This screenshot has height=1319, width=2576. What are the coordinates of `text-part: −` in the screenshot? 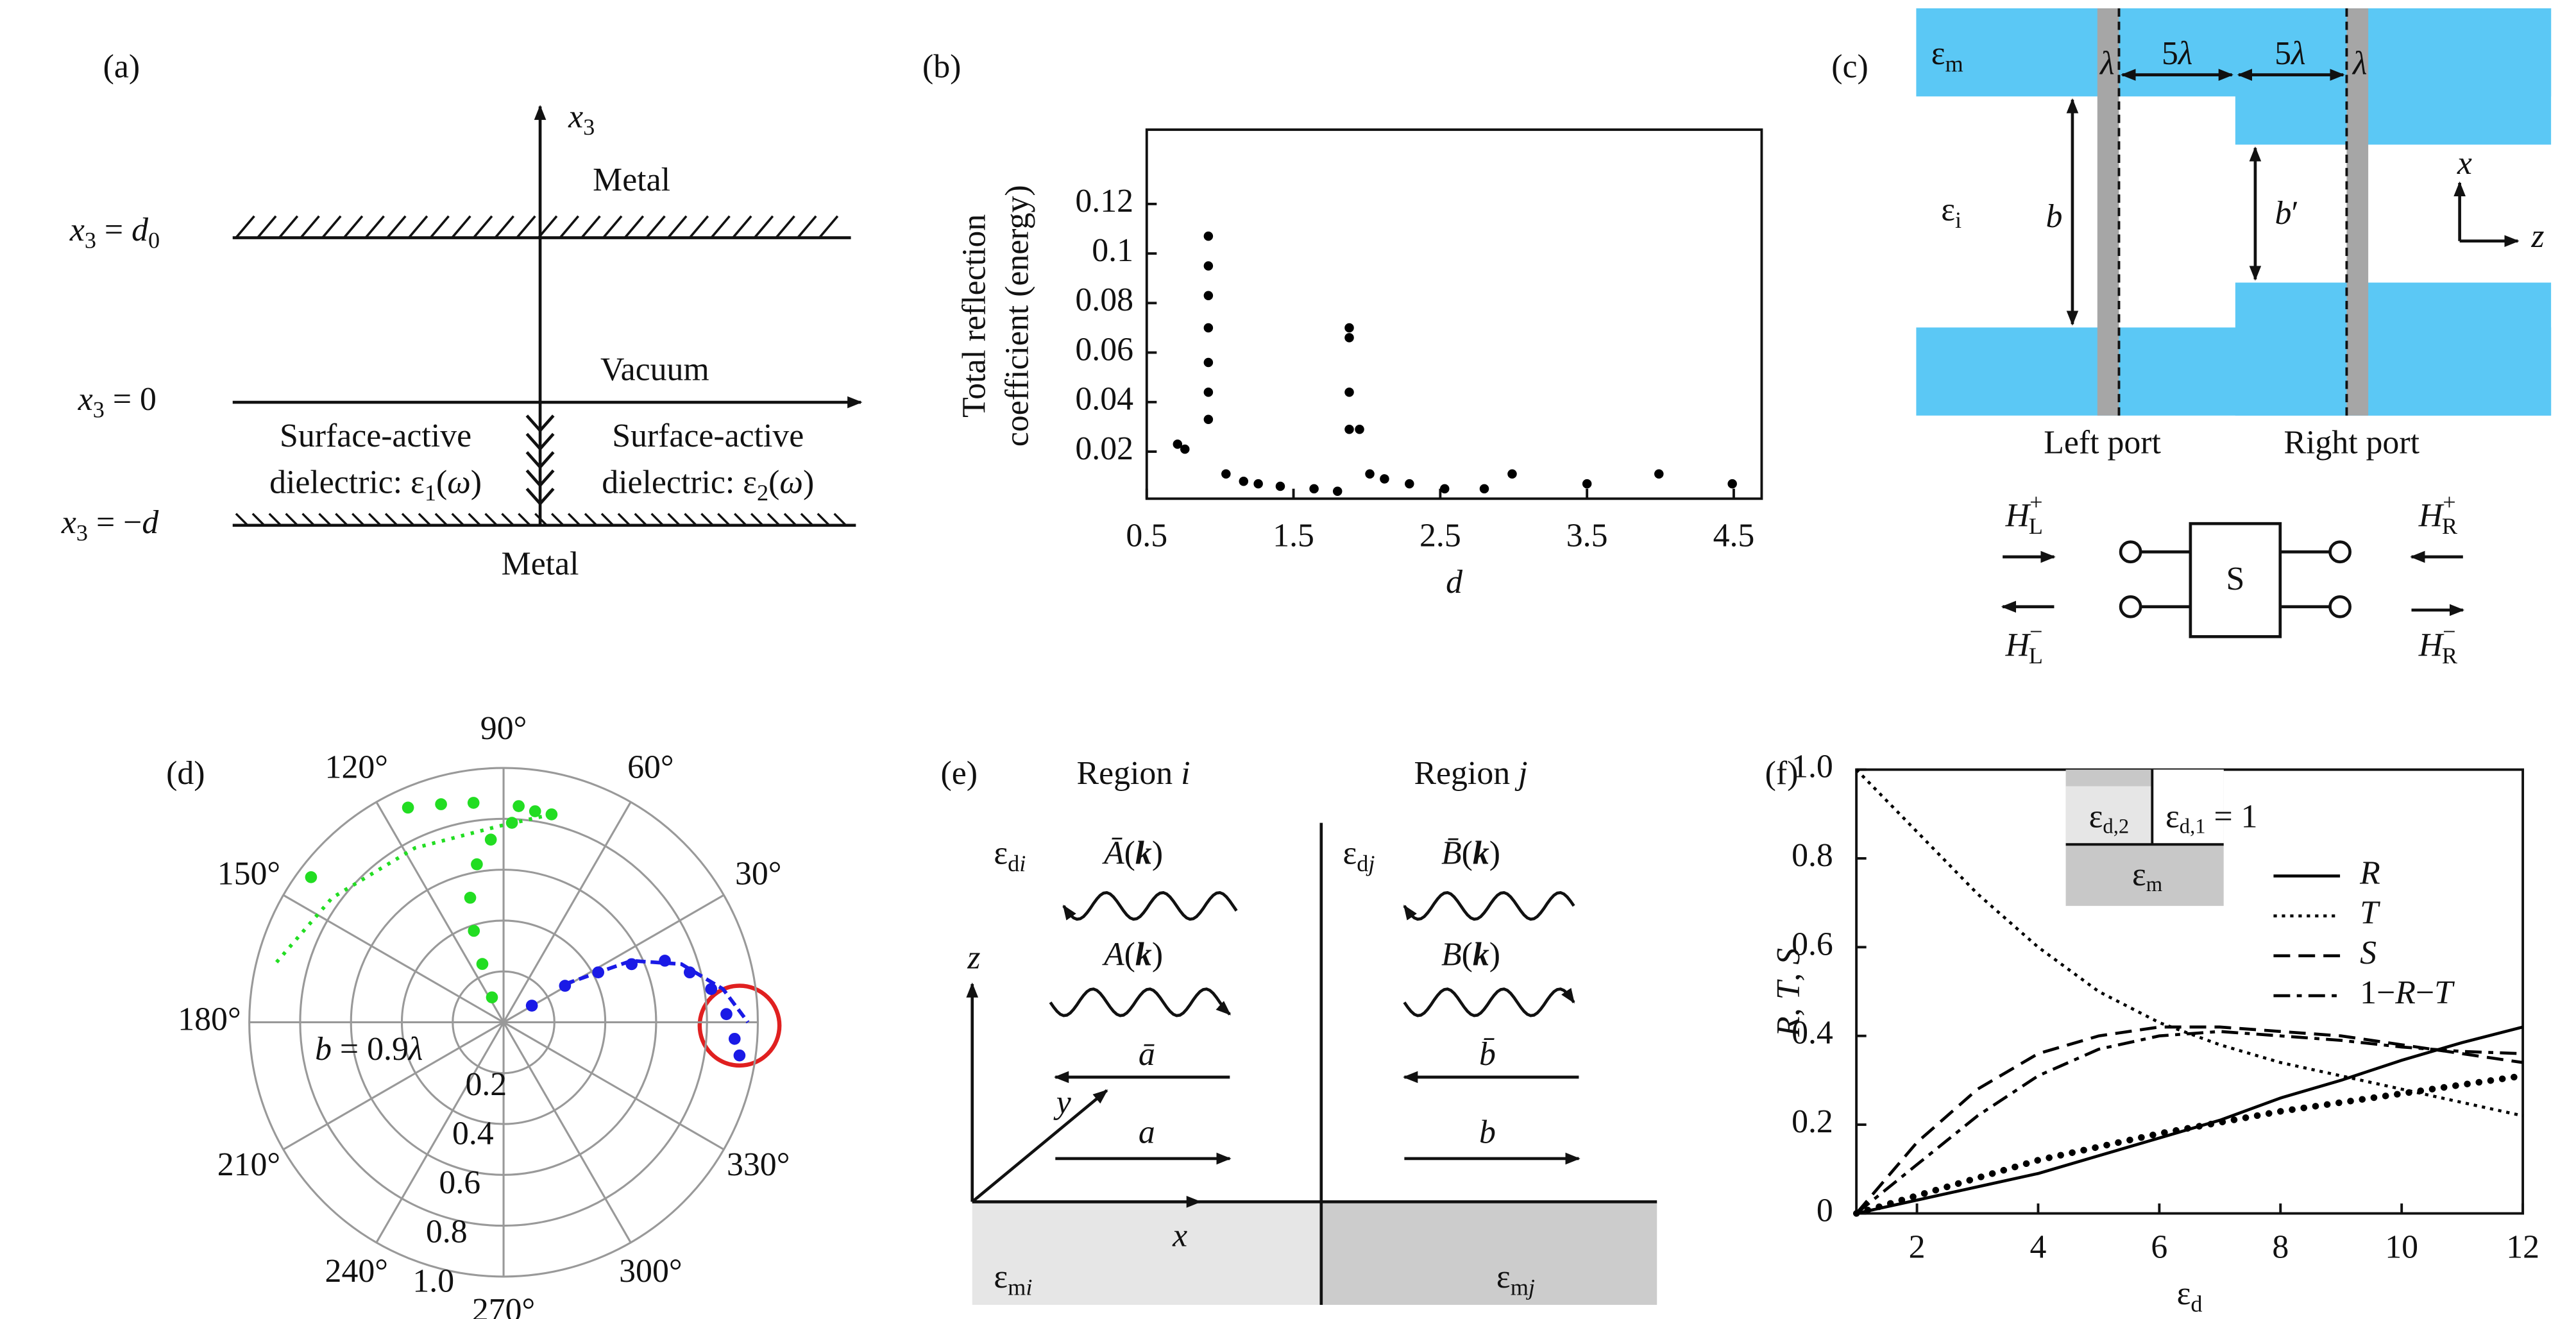 It's located at (2449, 632).